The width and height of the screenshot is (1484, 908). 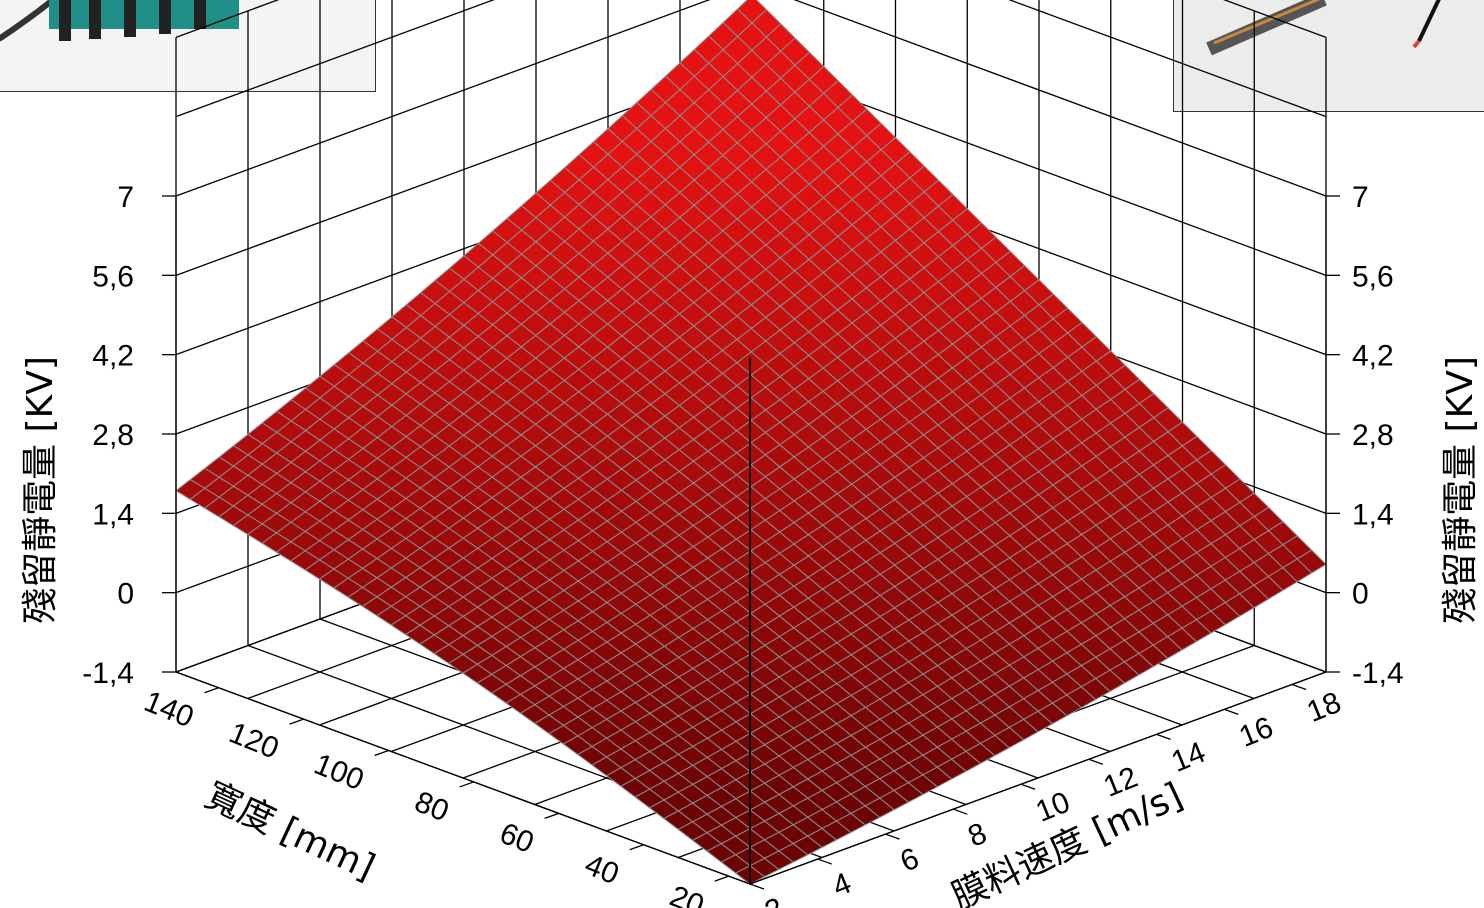 What do you see at coordinates (1360, 197) in the screenshot?
I see `z-tick-label-right: 7` at bounding box center [1360, 197].